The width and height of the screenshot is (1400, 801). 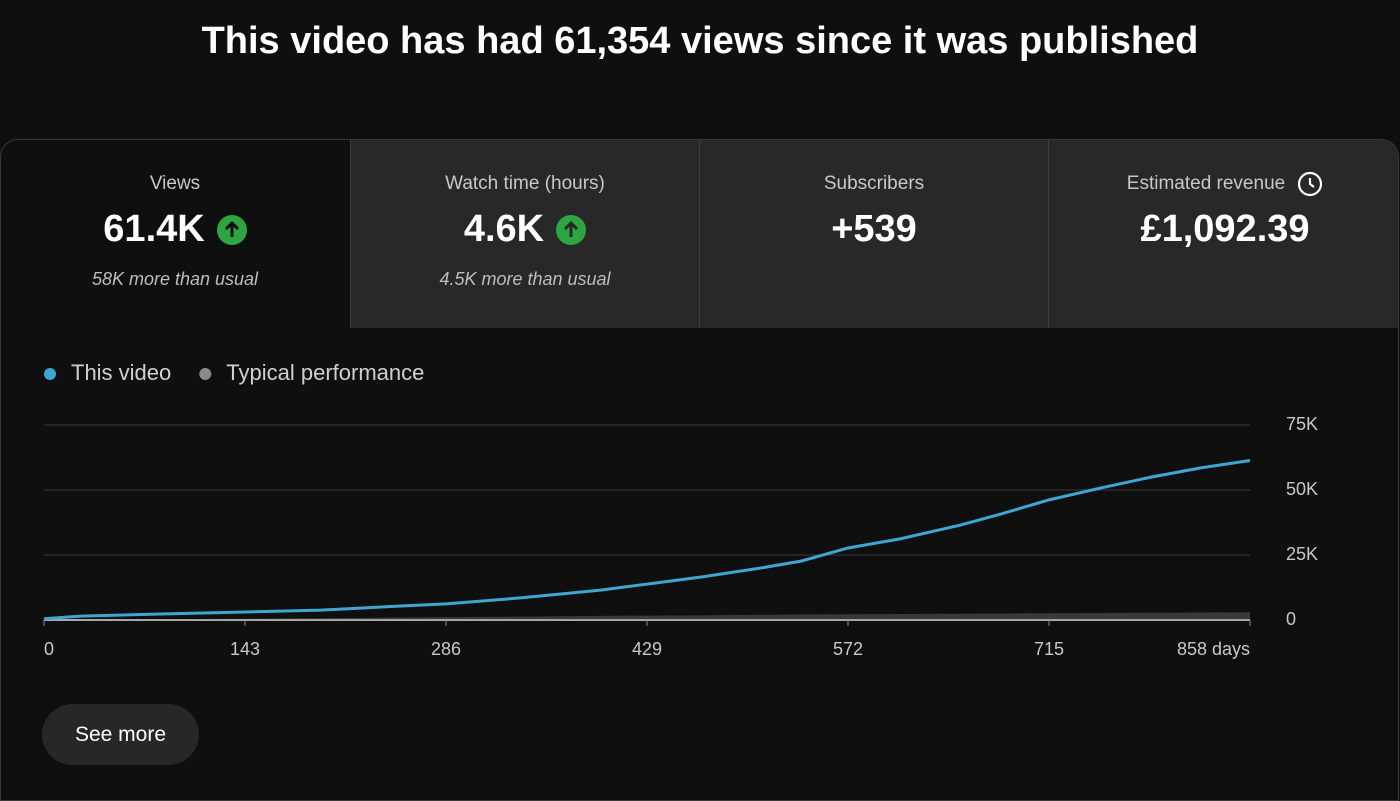 What do you see at coordinates (446, 649) in the screenshot?
I see `x-tick-label: 286` at bounding box center [446, 649].